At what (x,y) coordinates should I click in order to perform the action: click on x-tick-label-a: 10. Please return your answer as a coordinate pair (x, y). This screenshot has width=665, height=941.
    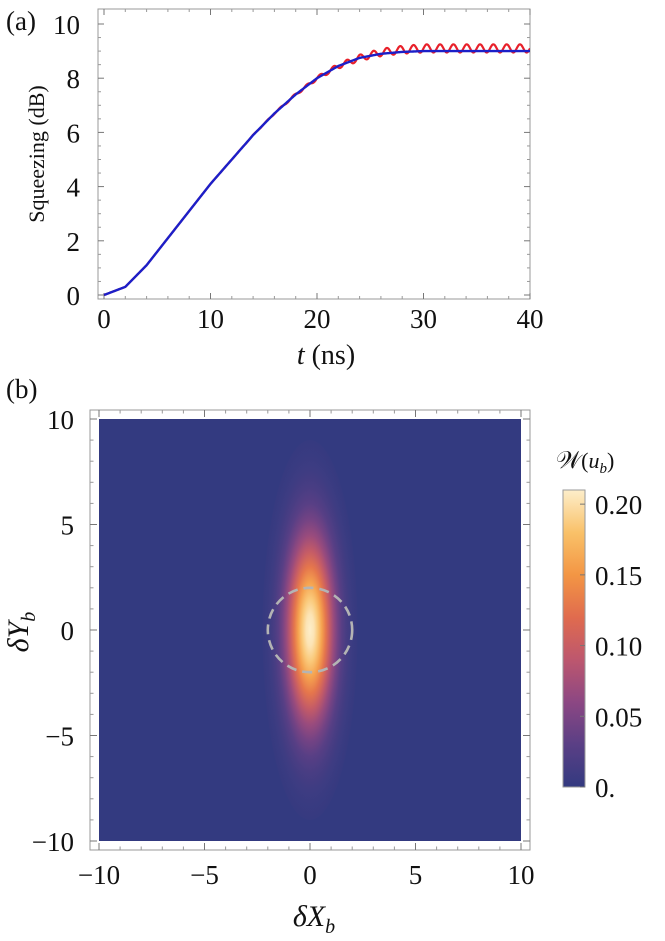
    Looking at the image, I should click on (210, 319).